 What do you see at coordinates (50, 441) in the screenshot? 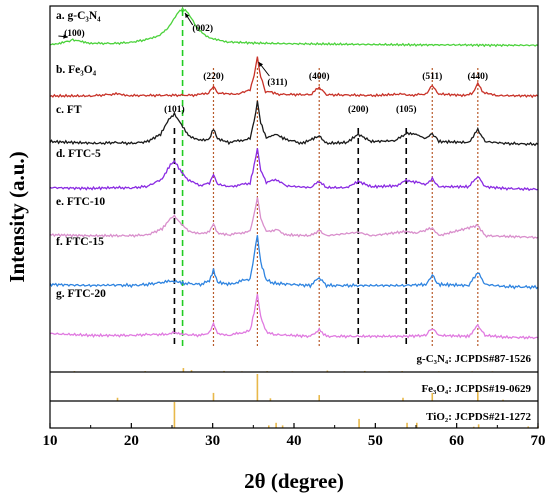
I see `x-tick-label: 10` at bounding box center [50, 441].